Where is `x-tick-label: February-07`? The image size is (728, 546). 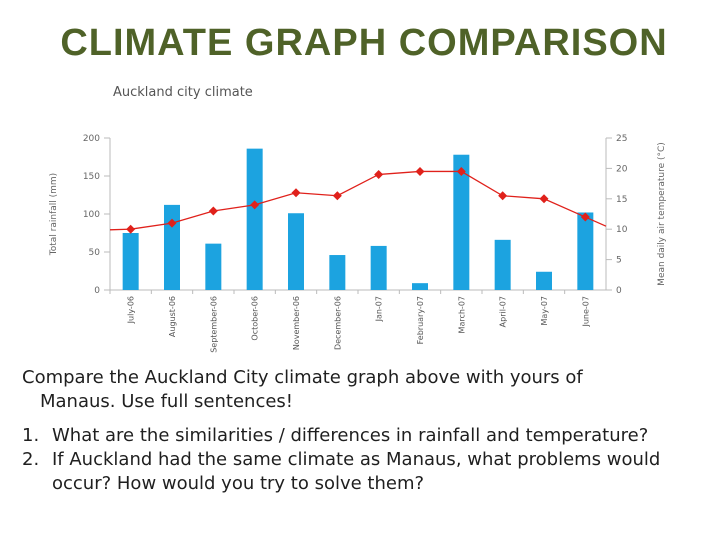
x-tick-label: February-07 is located at coordinates (420, 320).